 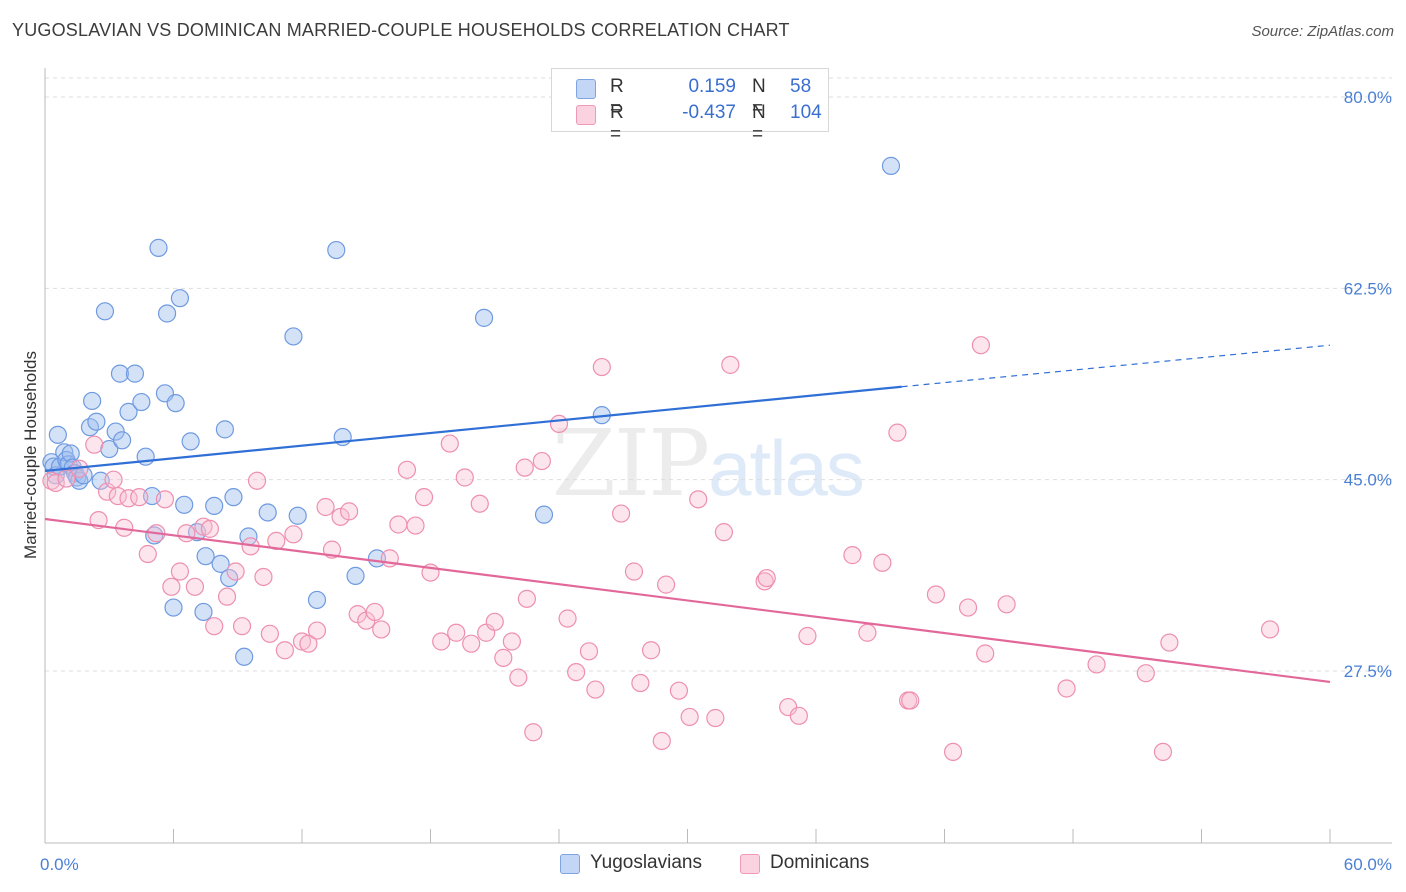 What do you see at coordinates (30, 455) in the screenshot?
I see `y-axis-label: Married-couple Households` at bounding box center [30, 455].